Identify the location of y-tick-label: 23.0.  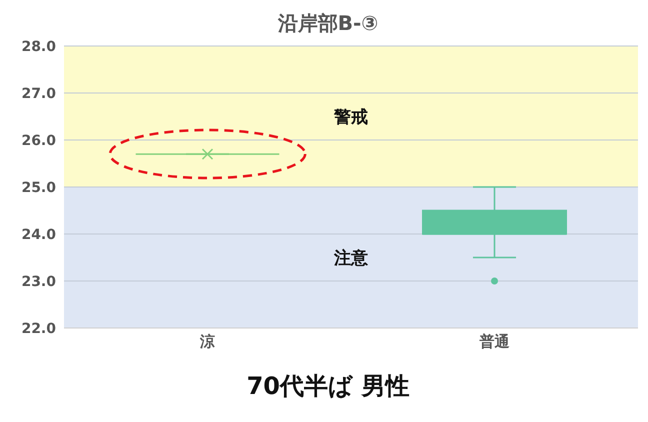
(38, 282).